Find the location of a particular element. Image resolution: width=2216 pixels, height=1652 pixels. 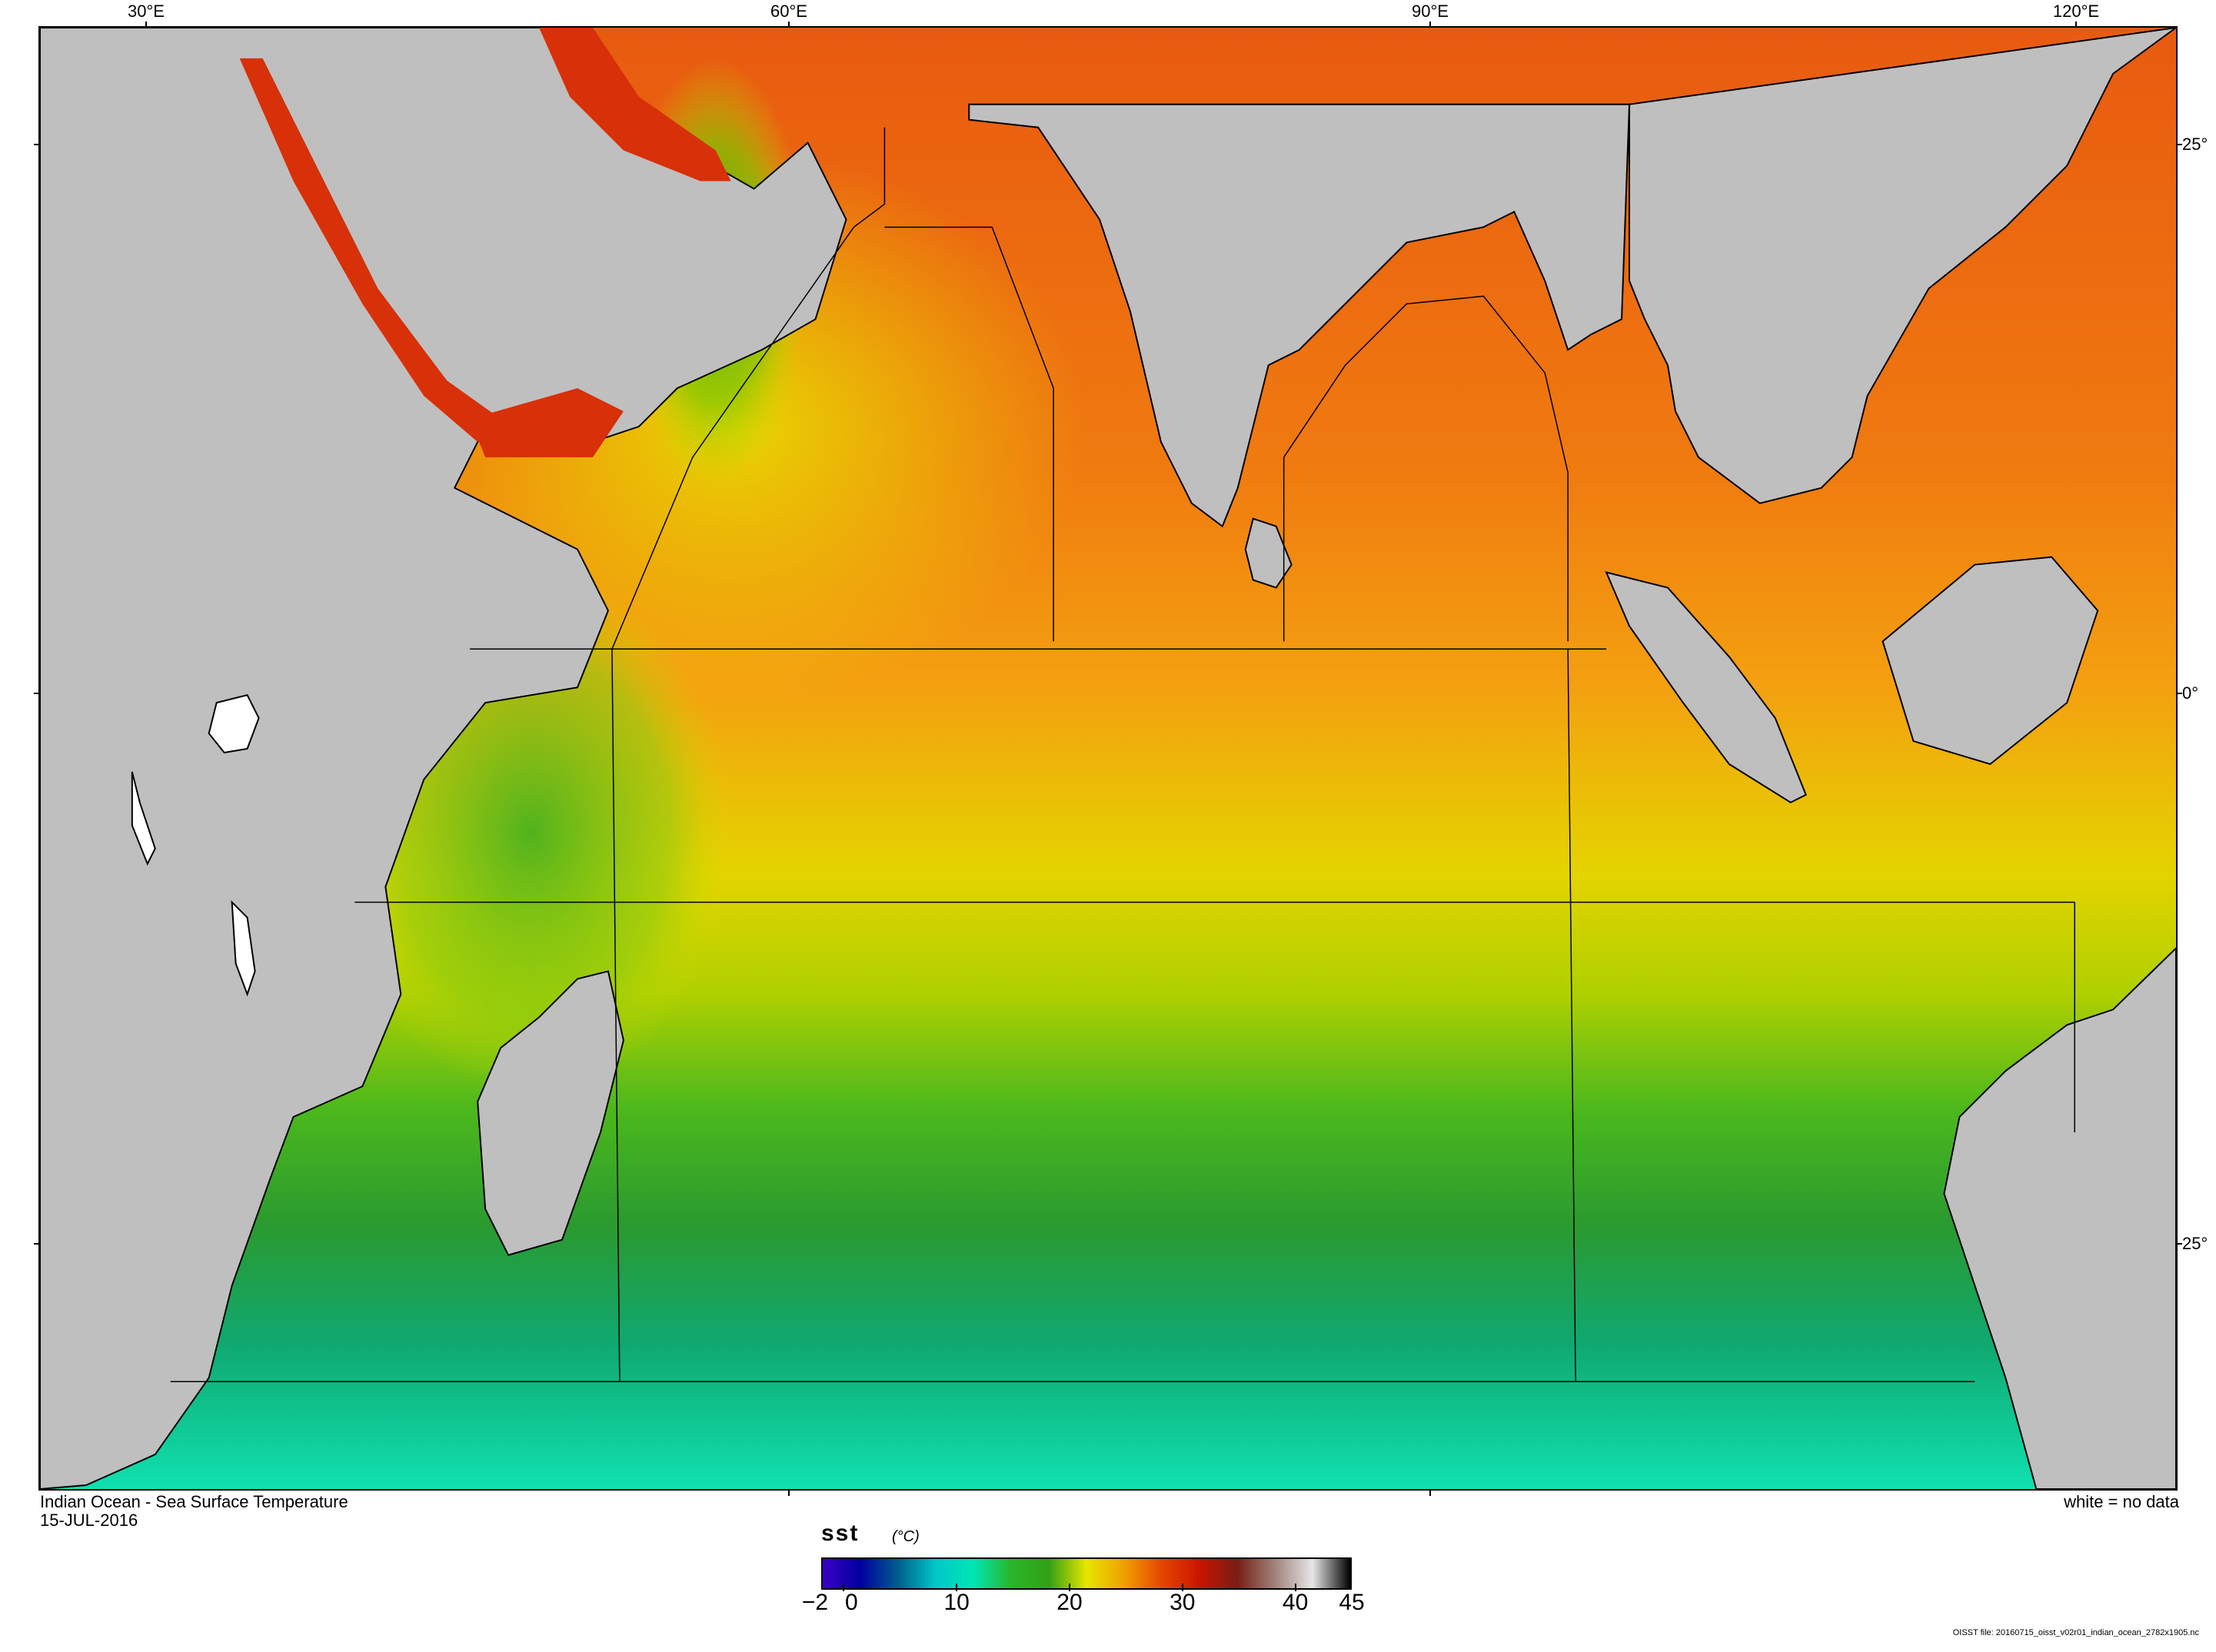

warm-inland-seas is located at coordinates (485, 242).